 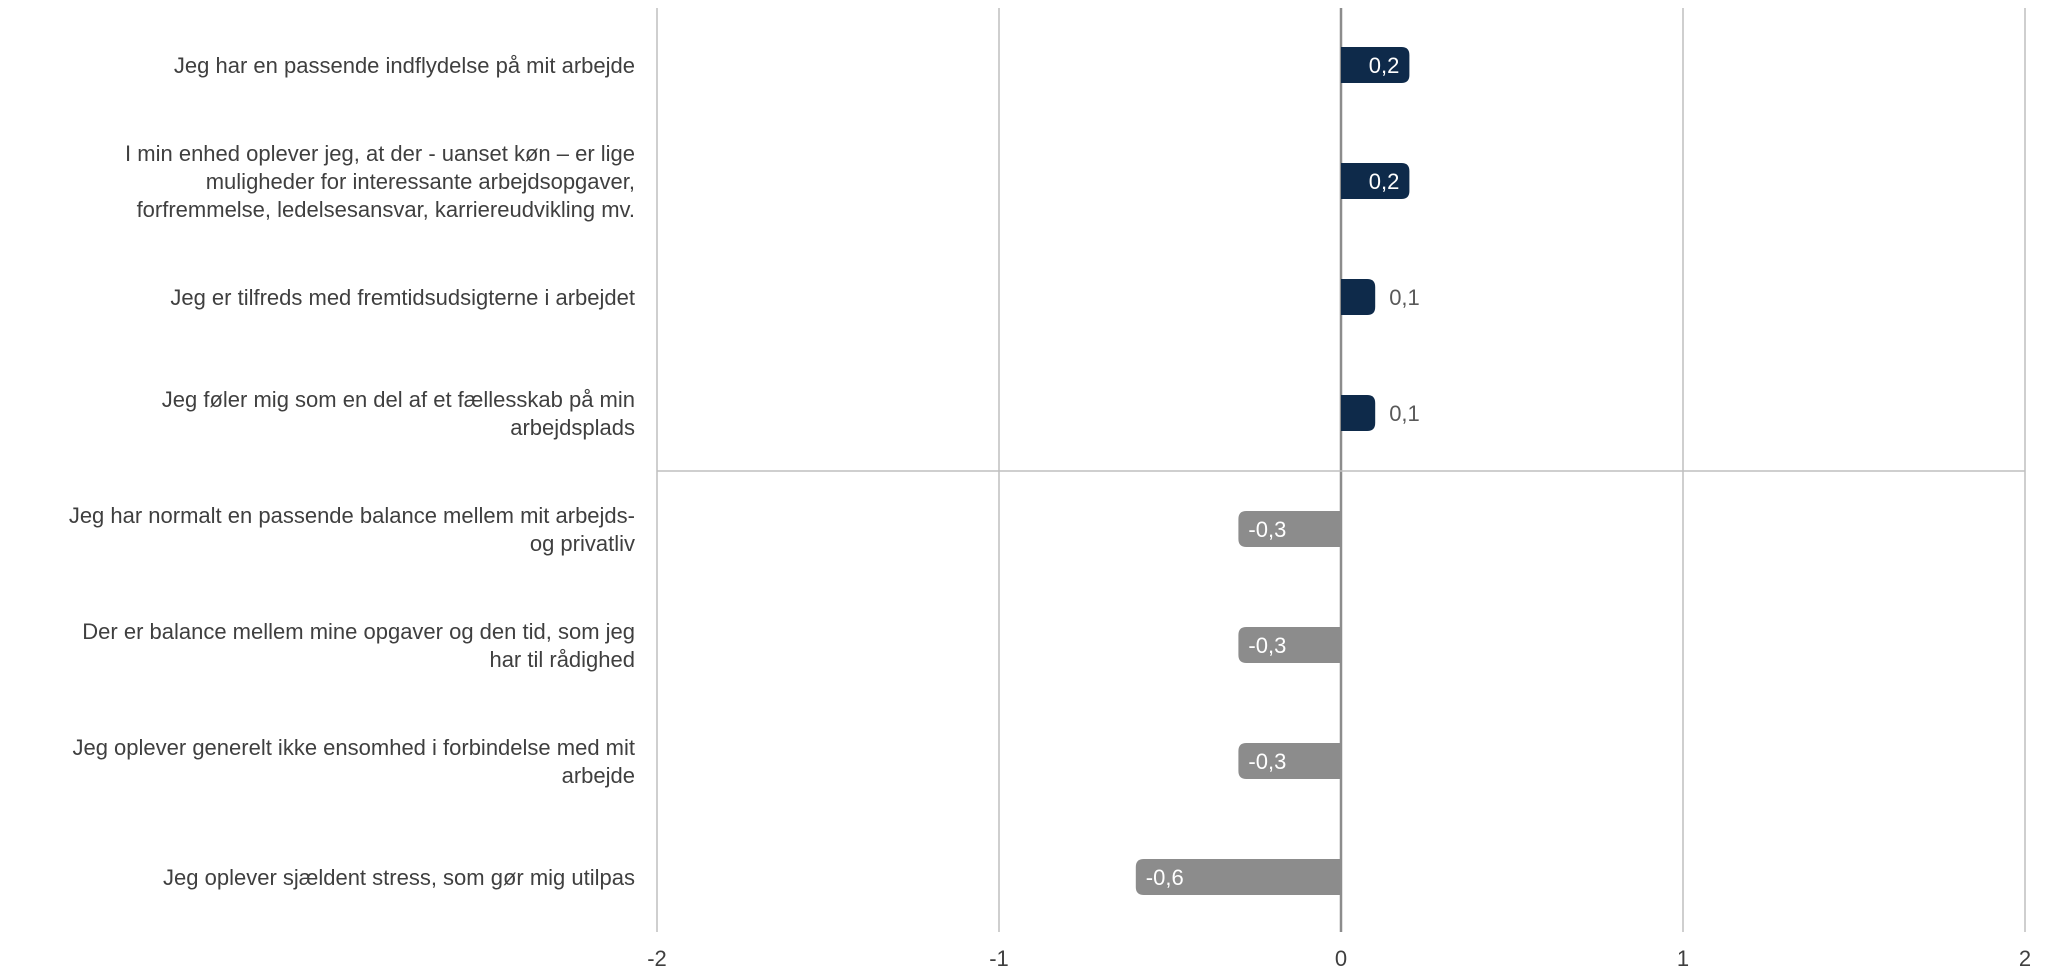 I want to click on x-tick-label: 2, so click(x=2025, y=957).